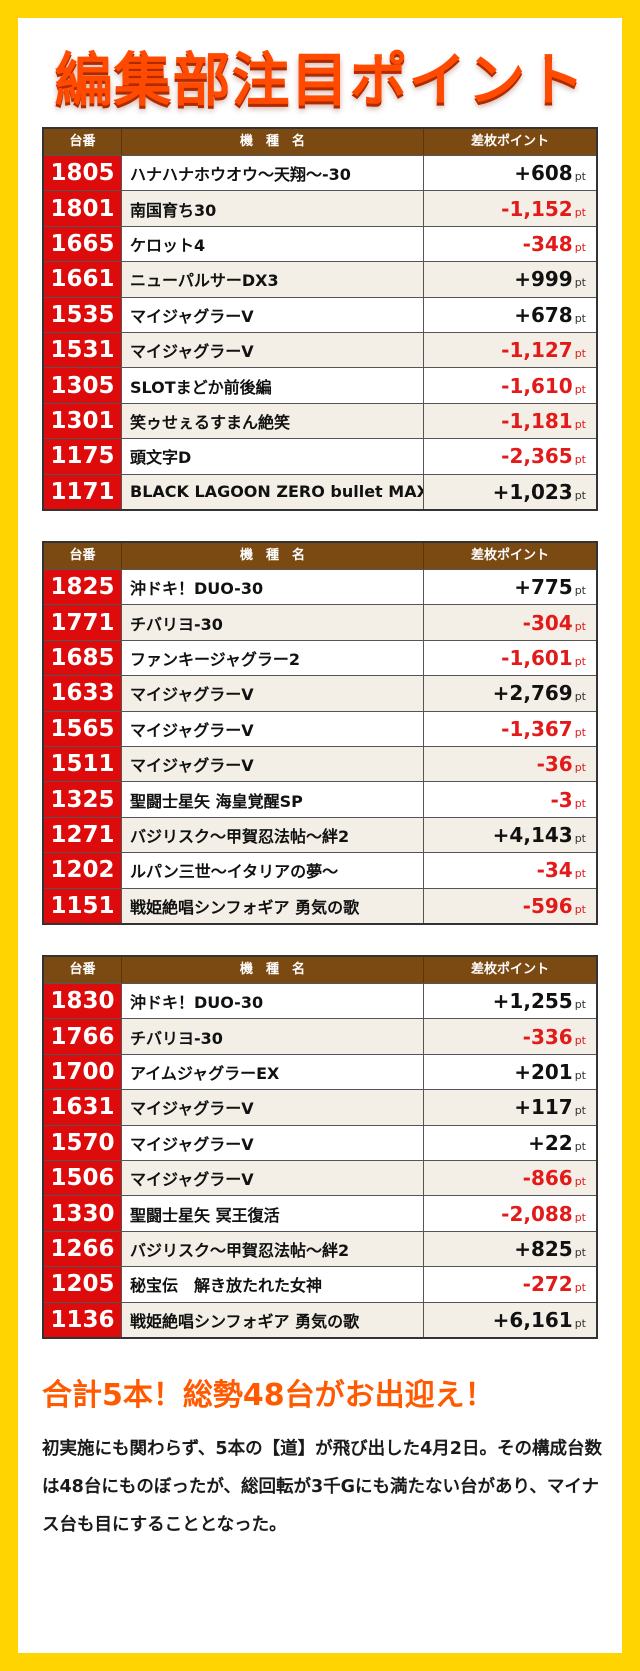 The image size is (640, 1671). What do you see at coordinates (83, 491) in the screenshot?
I see `machine-number: 1171` at bounding box center [83, 491].